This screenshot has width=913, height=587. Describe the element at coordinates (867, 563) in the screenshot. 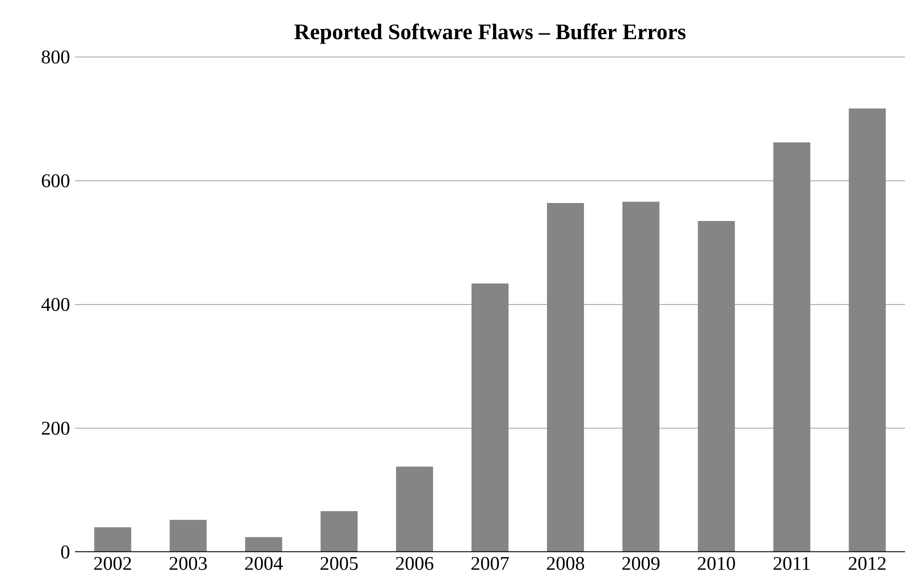

I see `x-tick-label: 2012` at that location.